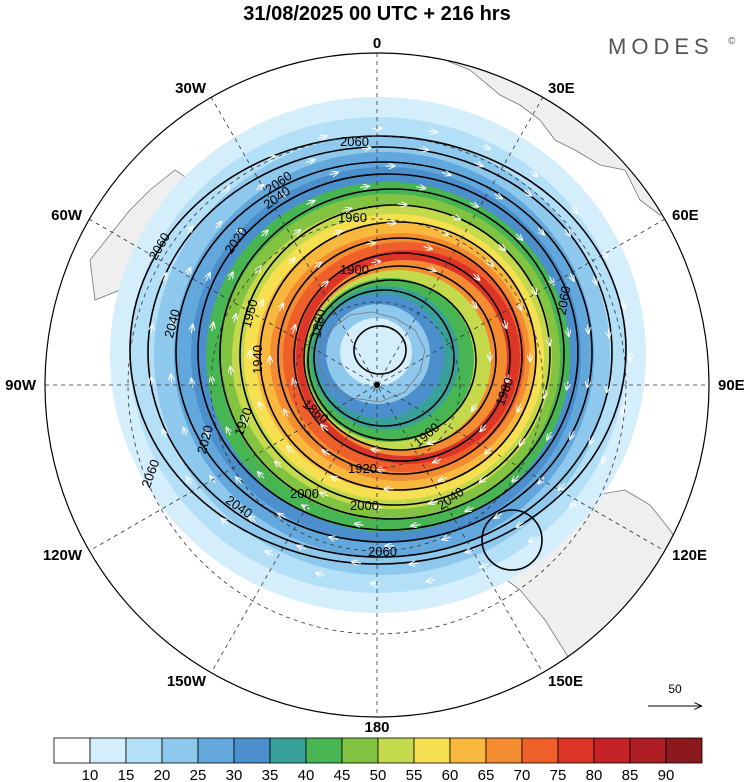 This screenshot has width=750, height=782. Describe the element at coordinates (377, 43) in the screenshot. I see `lon-label-0: 0` at that location.